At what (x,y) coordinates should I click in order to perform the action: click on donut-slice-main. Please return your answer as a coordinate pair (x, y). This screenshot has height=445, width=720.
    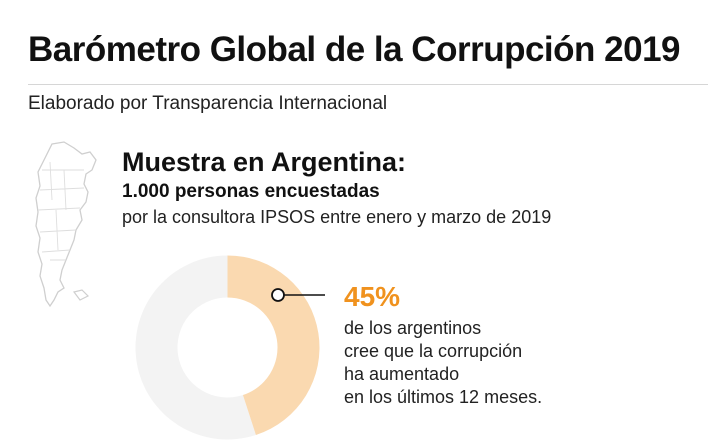
    Looking at the image, I should click on (273, 345).